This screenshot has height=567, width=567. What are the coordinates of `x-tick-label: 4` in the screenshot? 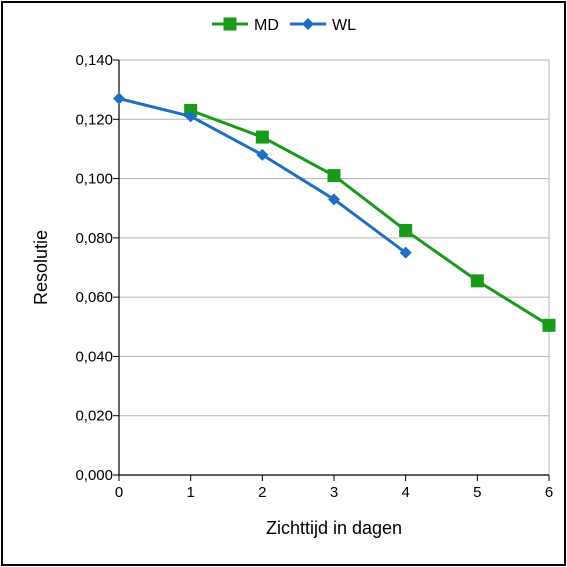 It's located at (405, 492).